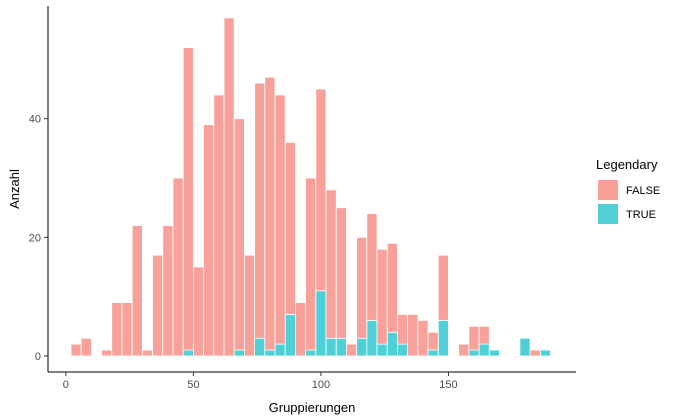  Describe the element at coordinates (641, 215) in the screenshot. I see `legend-label-true: TRUE` at that location.